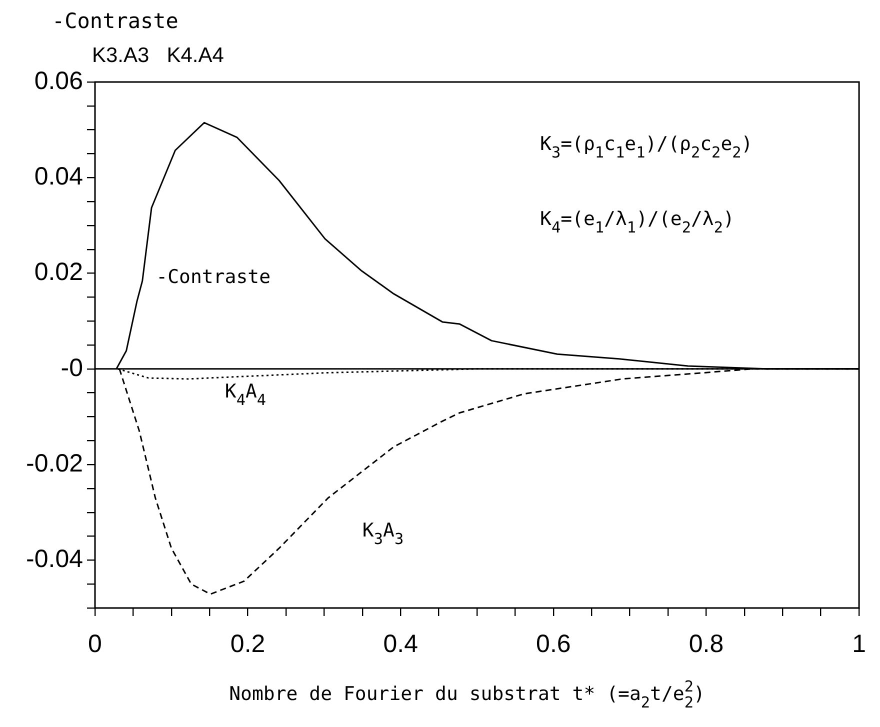  I want to click on x-tick-label: 1, so click(859, 644).